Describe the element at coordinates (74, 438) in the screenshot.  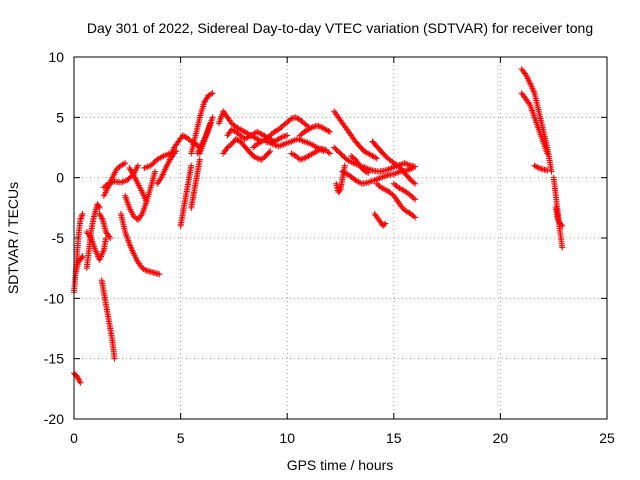
I see `x-tick-label: 0` at that location.